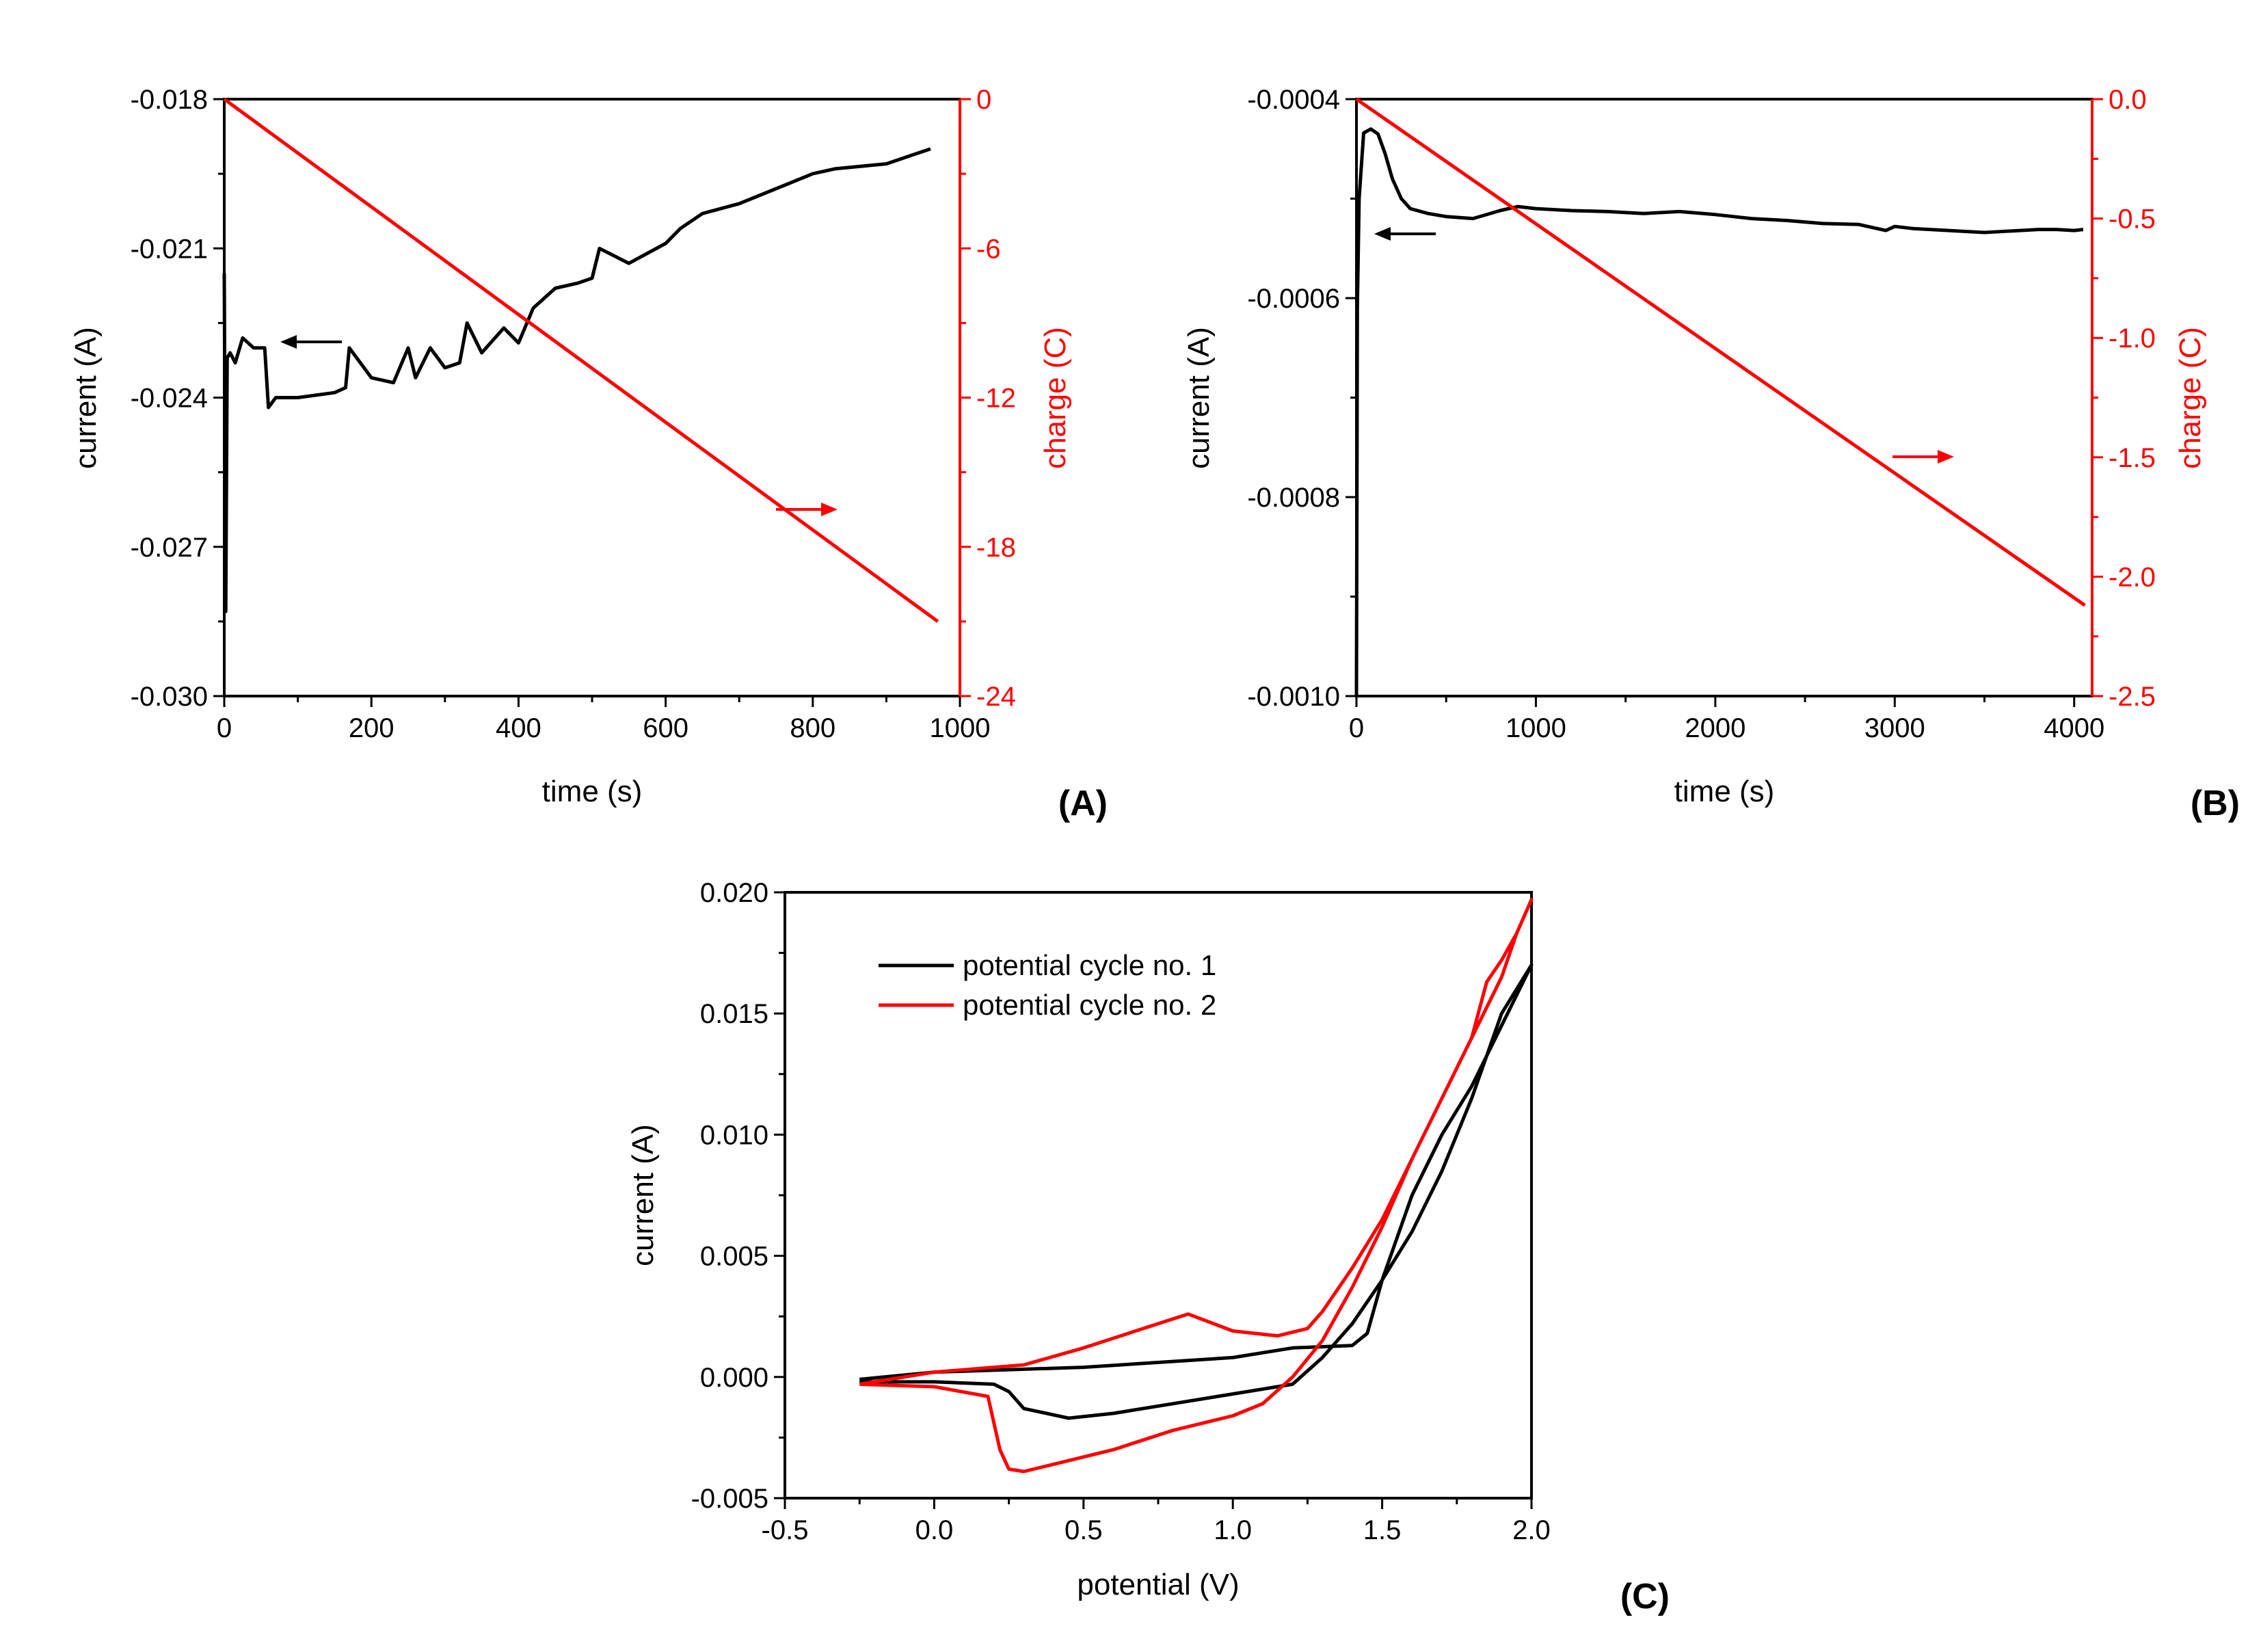 This screenshot has height=1652, width=2248. I want to click on x-tick-label: 800, so click(812, 728).